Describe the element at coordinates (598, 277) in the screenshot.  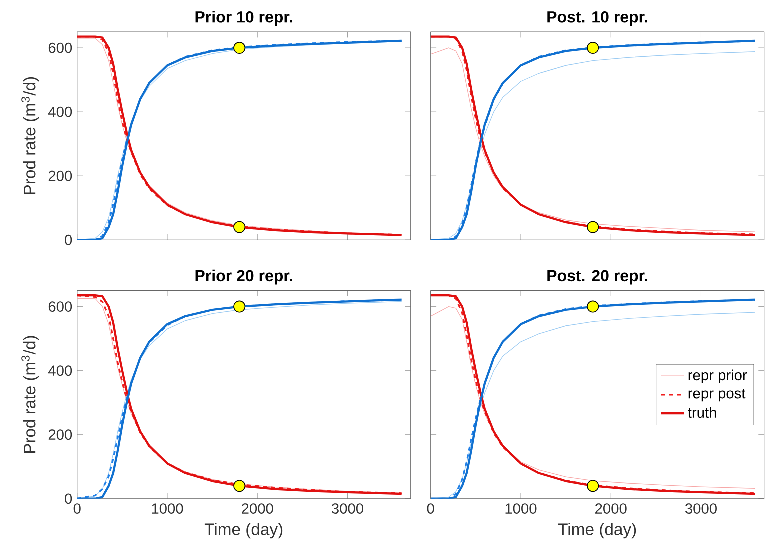
I see `chart-title: Post. 20 repr.` at that location.